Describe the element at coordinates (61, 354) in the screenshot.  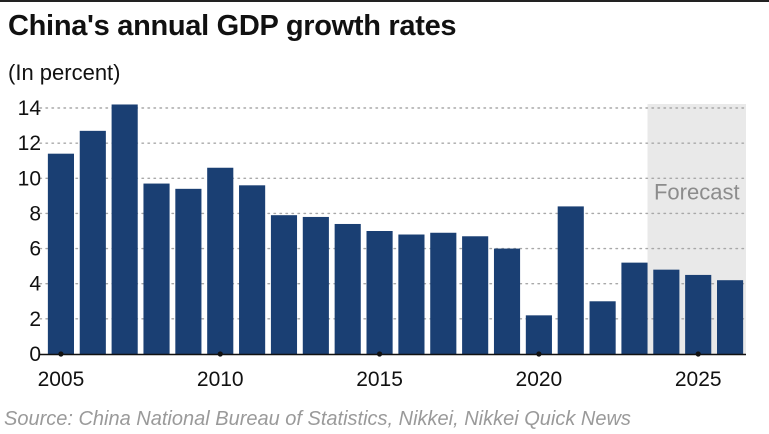
I see `x-tick-mark-2005` at that location.